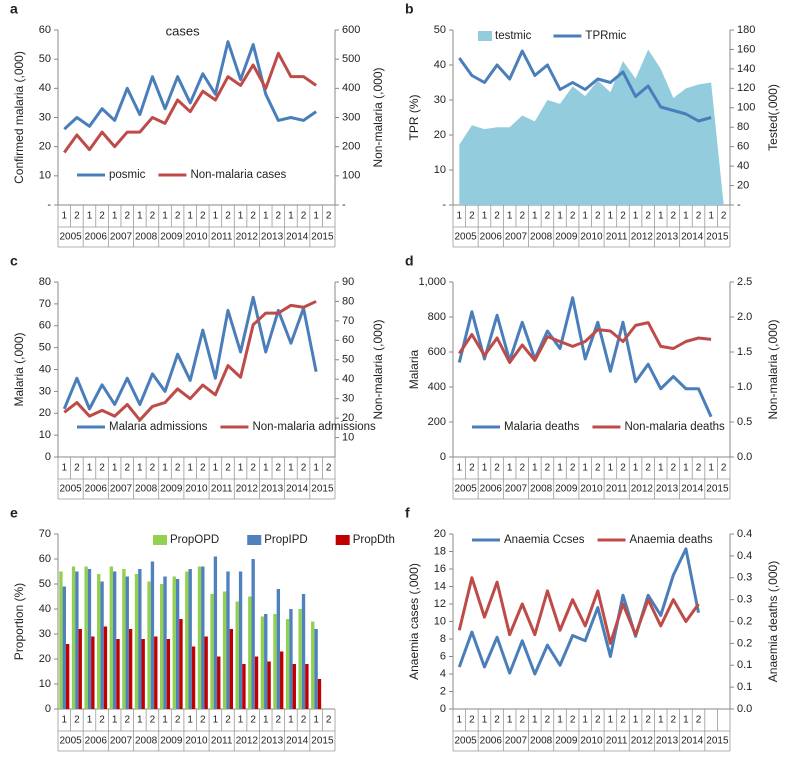 The height and width of the screenshot is (757, 785). I want to click on y-tick-label: 60, so click(45, 559).